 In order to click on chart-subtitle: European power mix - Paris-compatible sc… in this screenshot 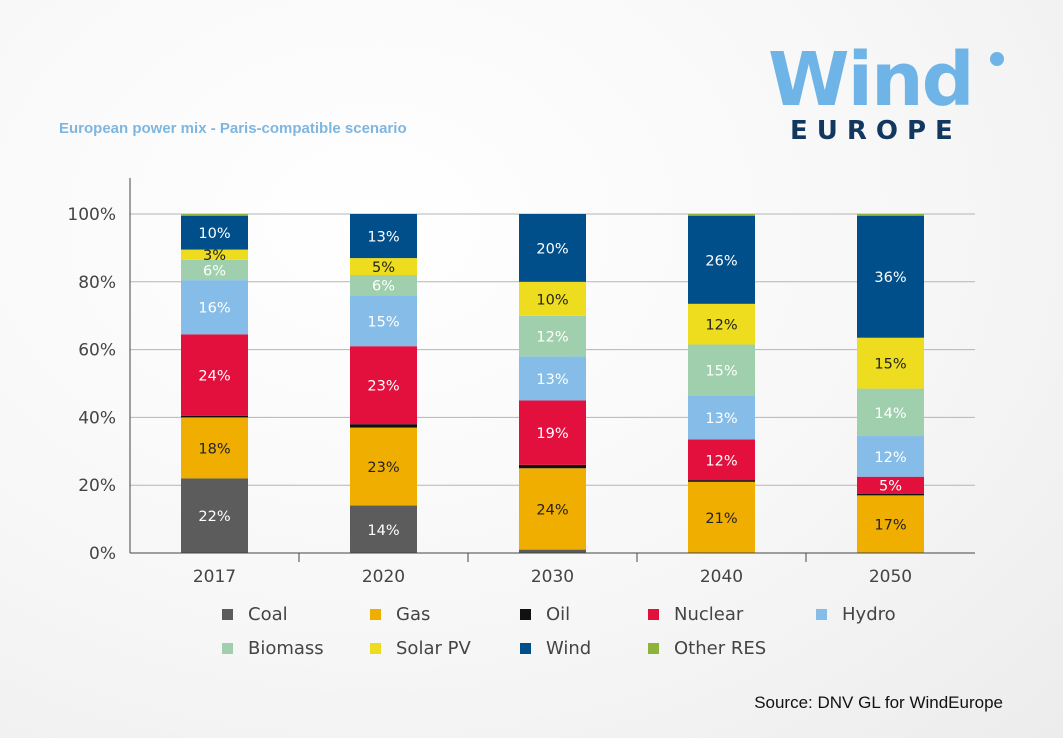, I will do `click(233, 128)`.